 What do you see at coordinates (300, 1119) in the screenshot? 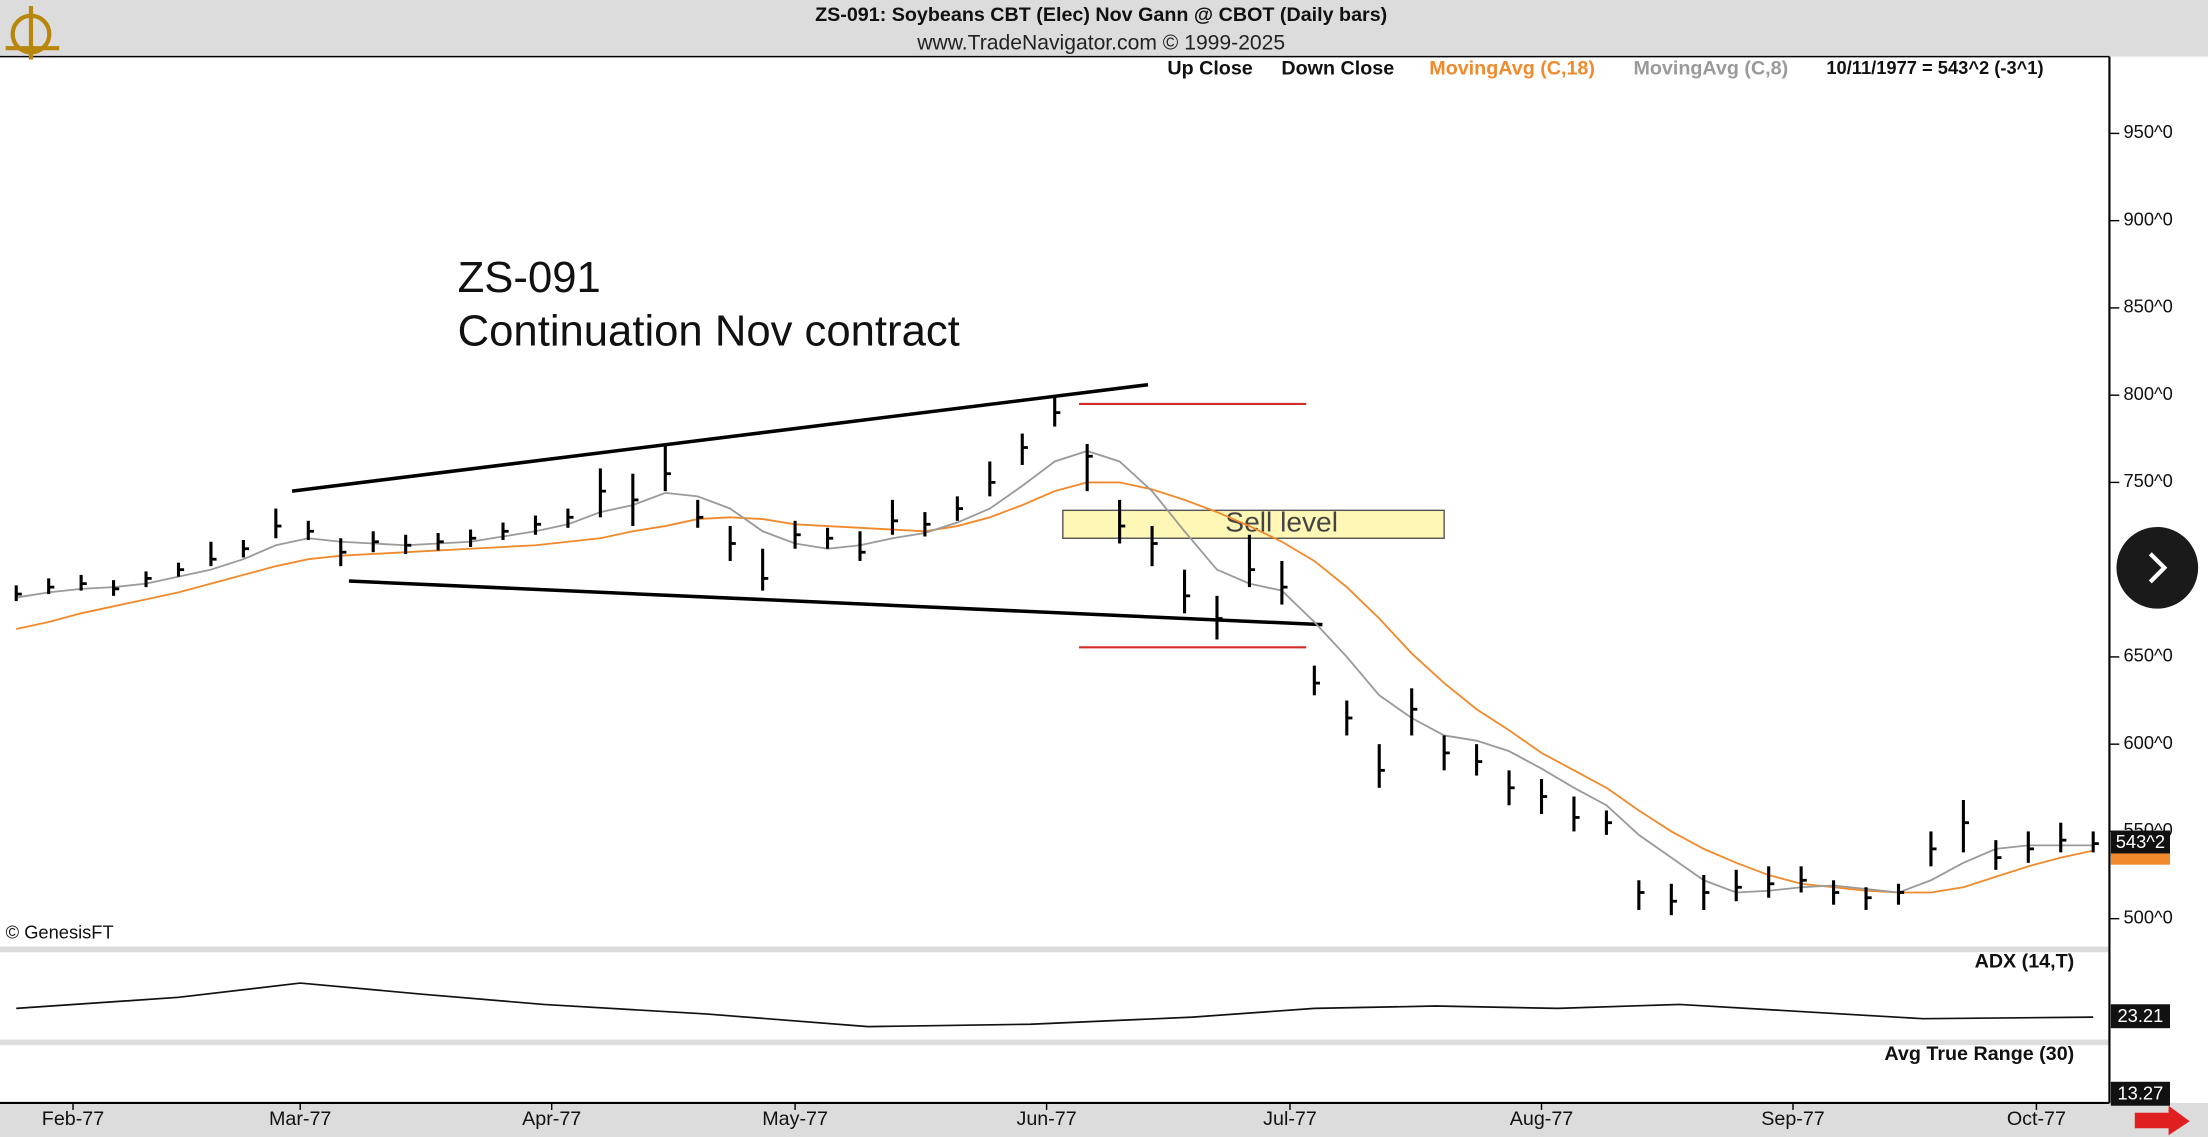
I see `x-tick-label: Mar-77` at bounding box center [300, 1119].